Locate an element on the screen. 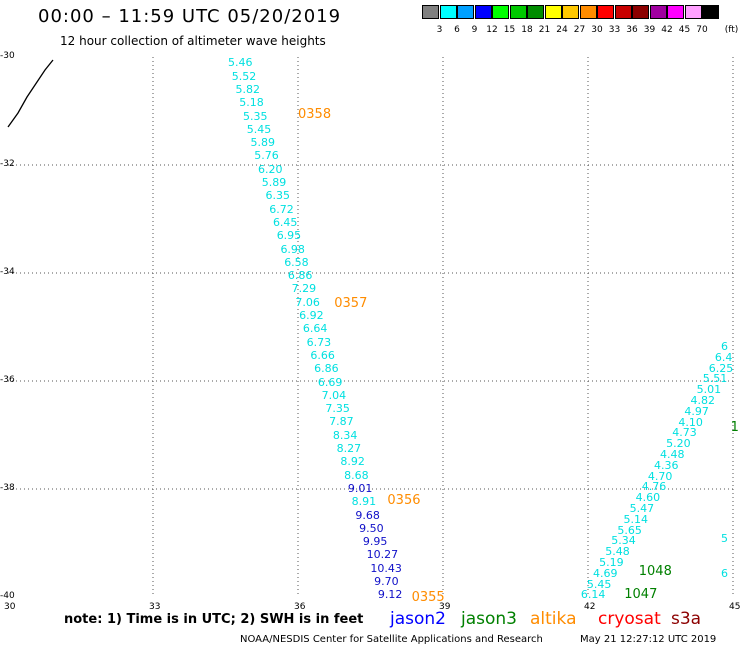  swh-value: 6.69 is located at coordinates (330, 382).